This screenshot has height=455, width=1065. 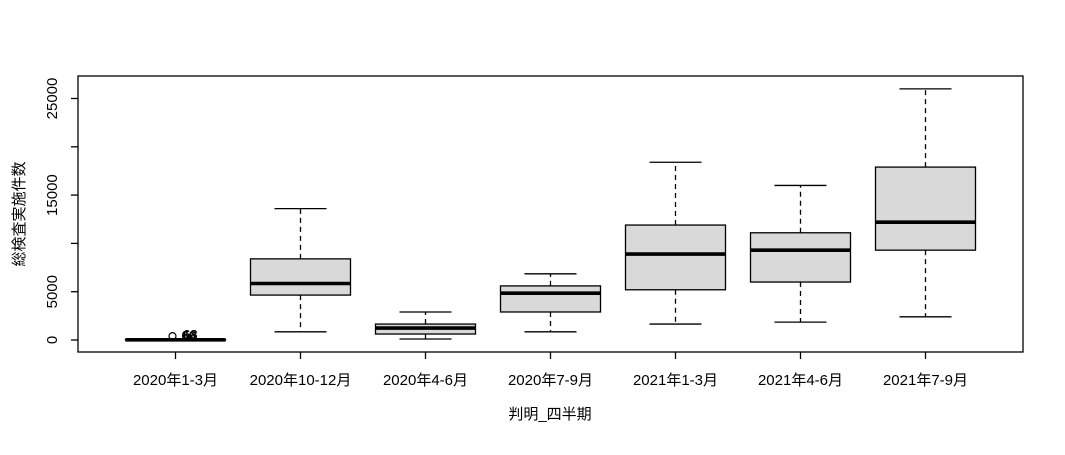 What do you see at coordinates (52, 195) in the screenshot?
I see `y-tick-label: 15000` at bounding box center [52, 195].